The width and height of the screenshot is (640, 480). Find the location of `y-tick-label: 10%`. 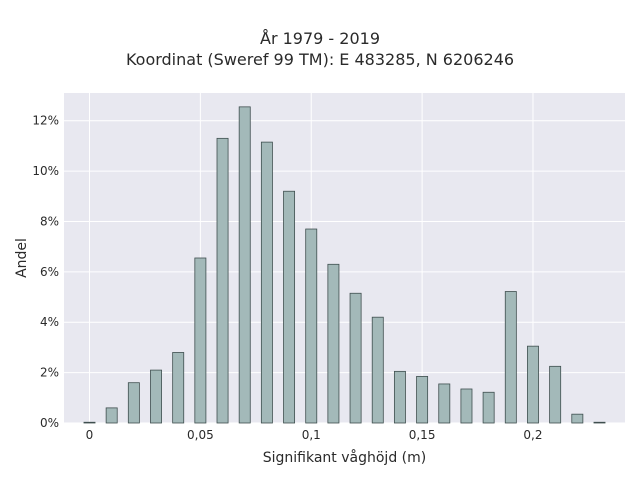

y-tick-label: 10% is located at coordinates (45, 171).